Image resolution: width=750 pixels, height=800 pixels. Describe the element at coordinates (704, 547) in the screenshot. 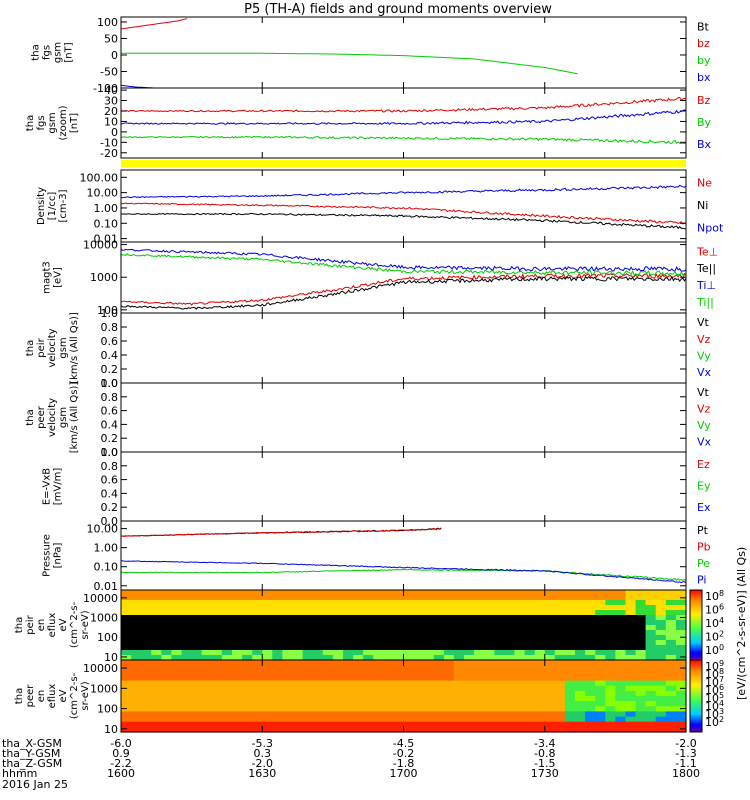

I see `legend-pb: Pb` at that location.